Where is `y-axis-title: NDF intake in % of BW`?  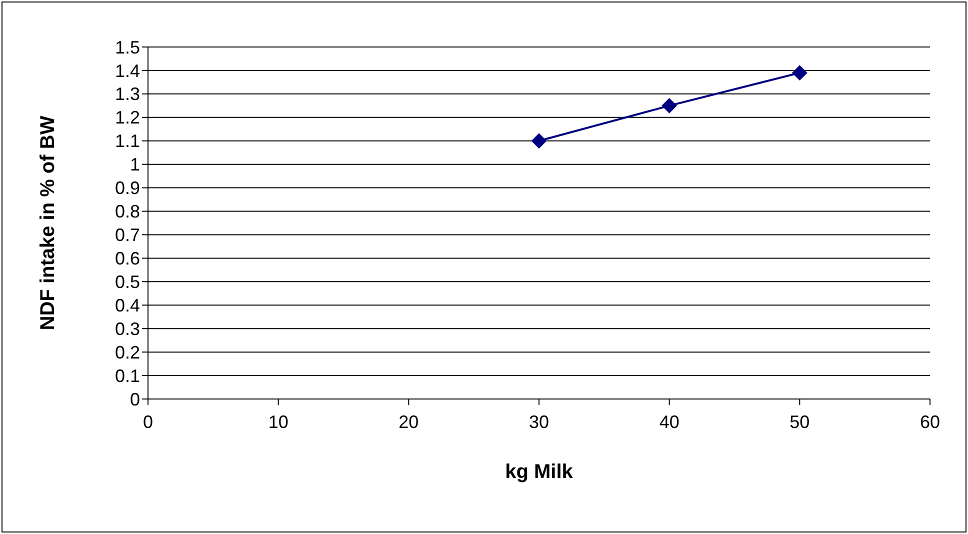 y-axis-title: NDF intake in % of BW is located at coordinates (48, 223).